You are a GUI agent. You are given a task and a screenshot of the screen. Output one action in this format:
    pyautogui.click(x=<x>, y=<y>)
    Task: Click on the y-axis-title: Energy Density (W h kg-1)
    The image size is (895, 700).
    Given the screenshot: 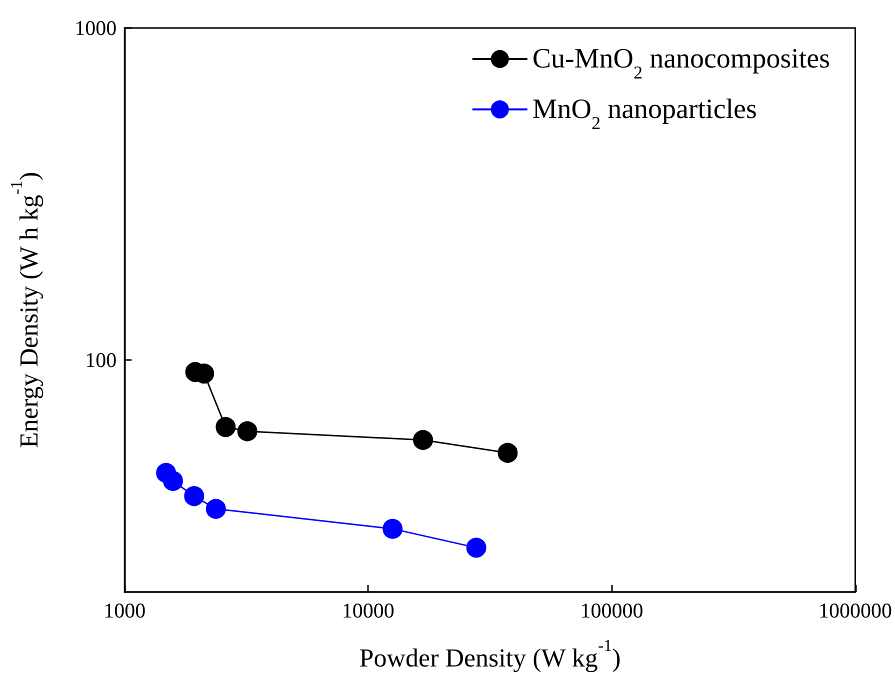 What is the action you would take?
    pyautogui.click(x=25, y=310)
    